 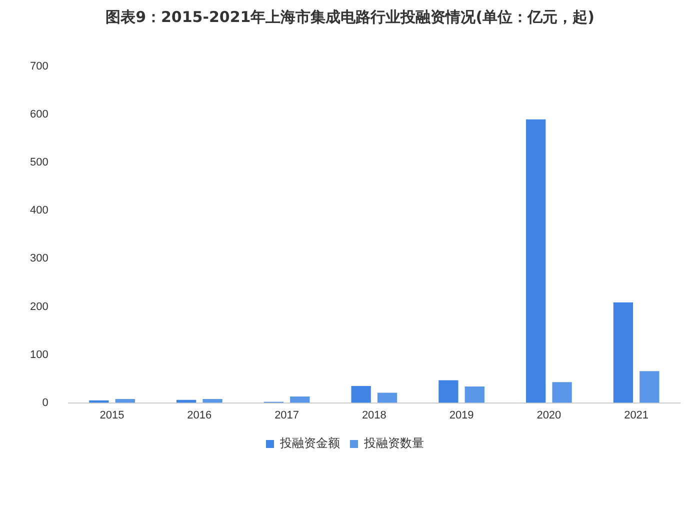 I want to click on x-tick-label: 2015, so click(x=112, y=415).